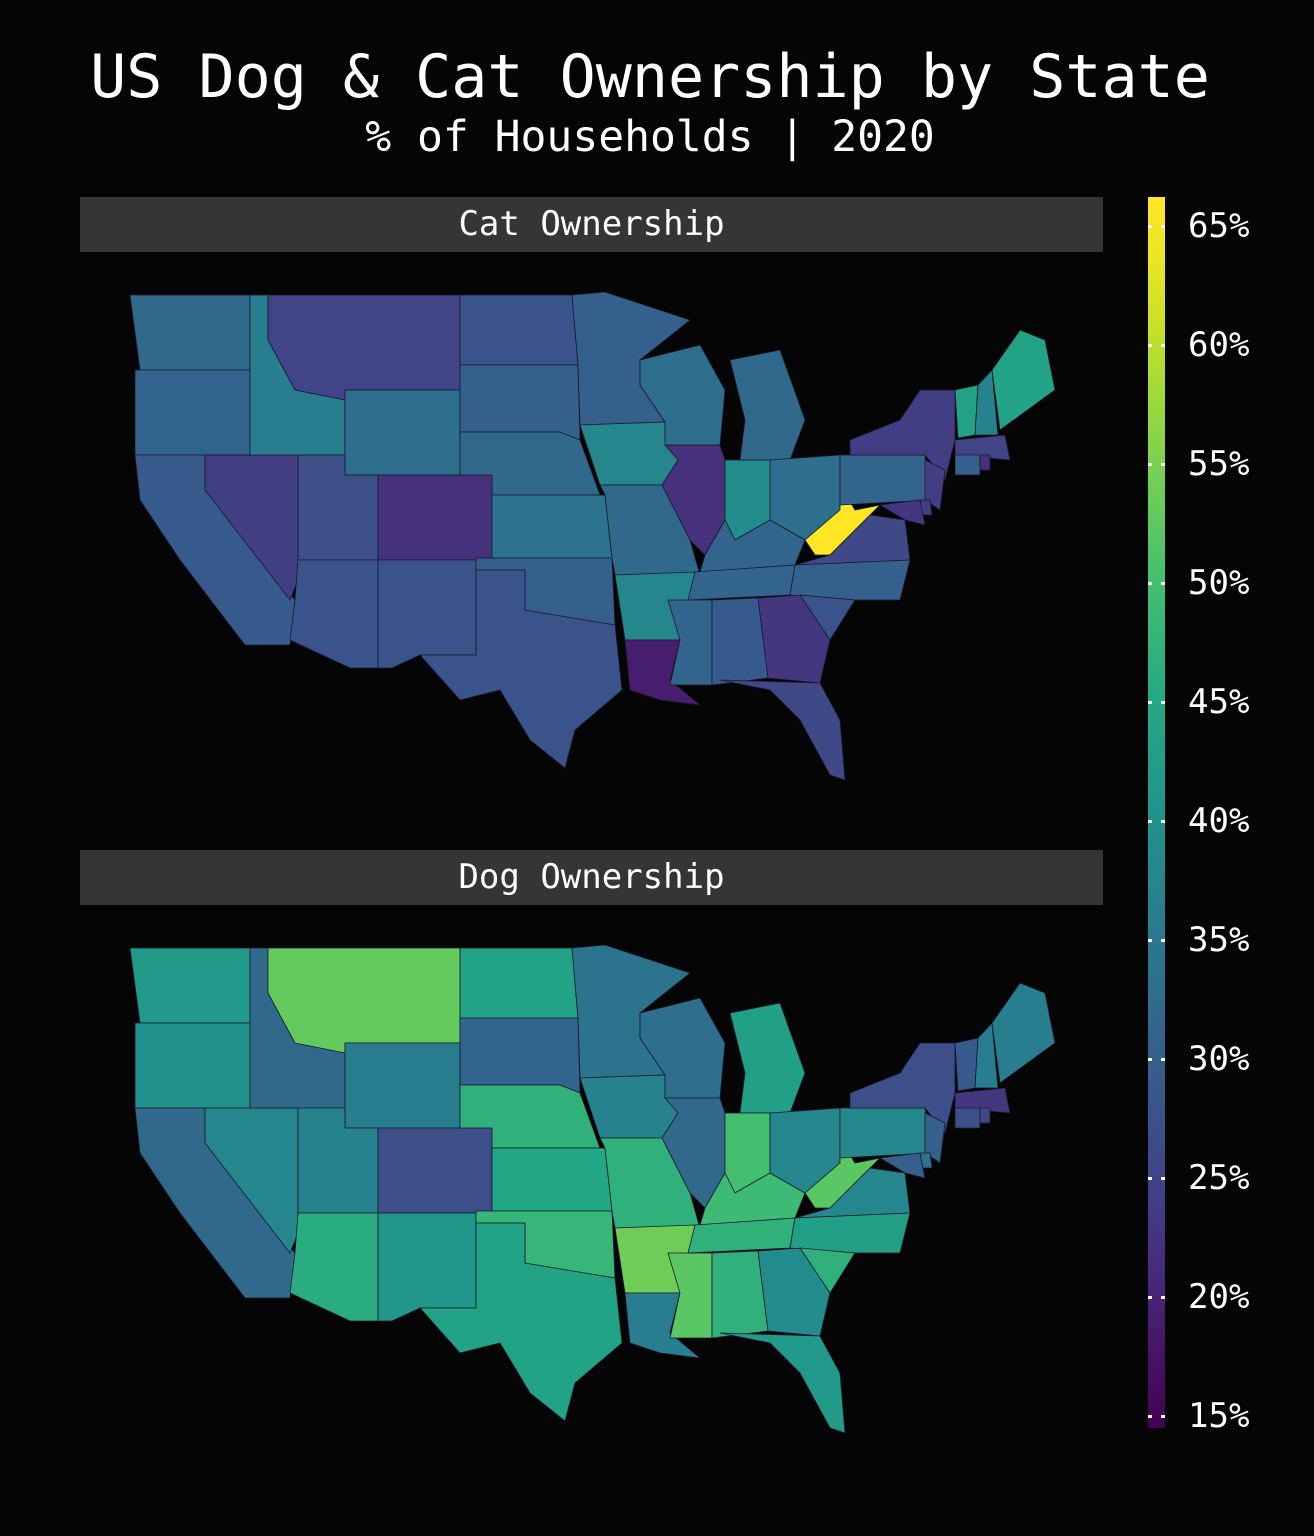  What do you see at coordinates (1219, 701) in the screenshot?
I see `colorbar-tick-label: 45%` at bounding box center [1219, 701].